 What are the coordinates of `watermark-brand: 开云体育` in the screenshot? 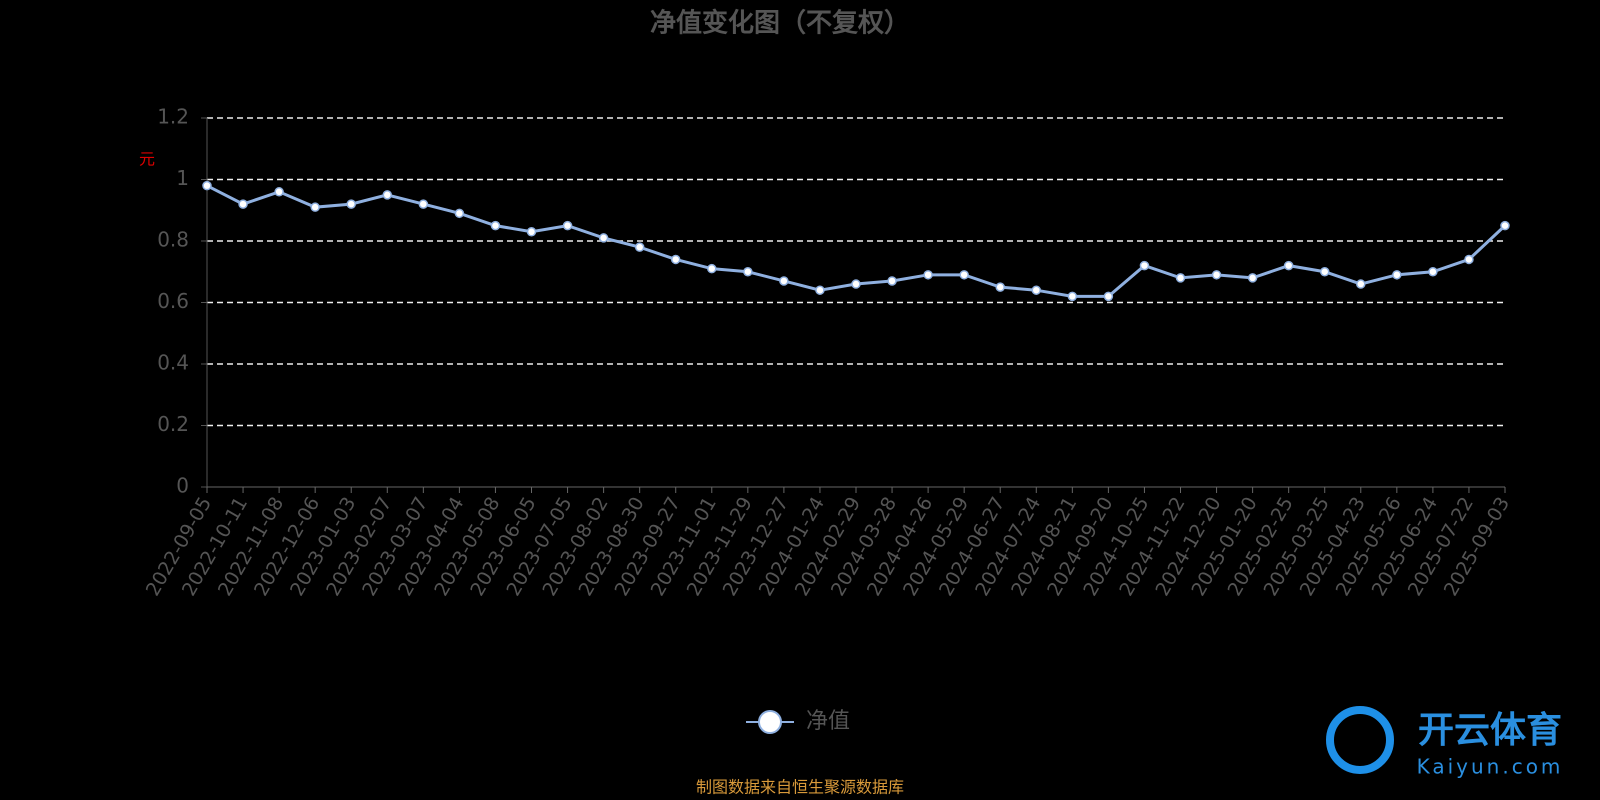 It's located at (1490, 730).